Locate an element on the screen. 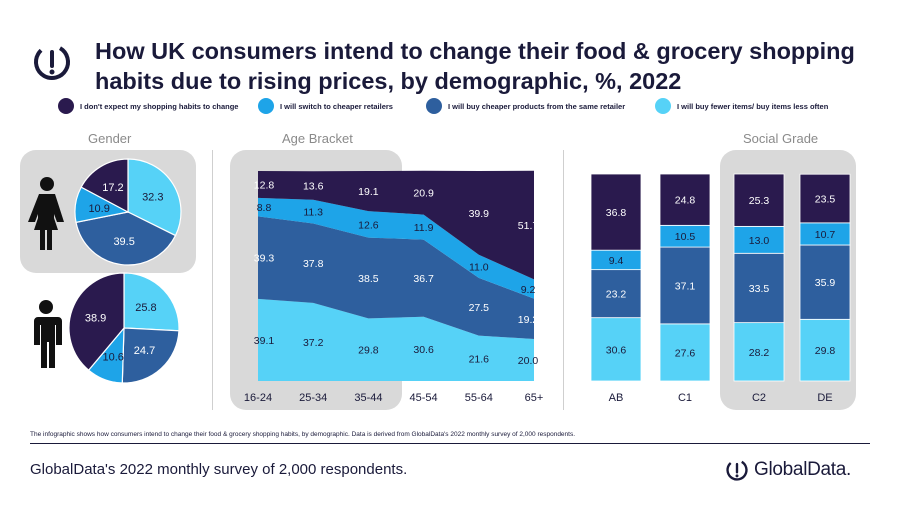 This screenshot has height=505, width=900. bar-data-label: 37.1 is located at coordinates (685, 286).